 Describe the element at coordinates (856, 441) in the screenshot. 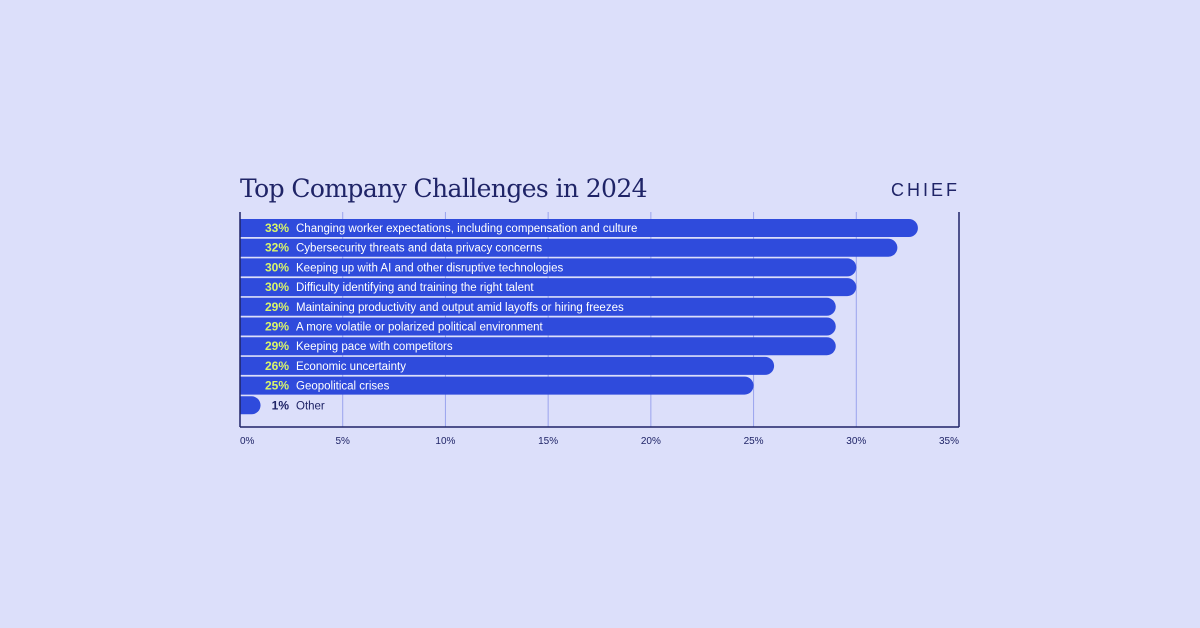

I see `x-tick-label: 30%` at that location.